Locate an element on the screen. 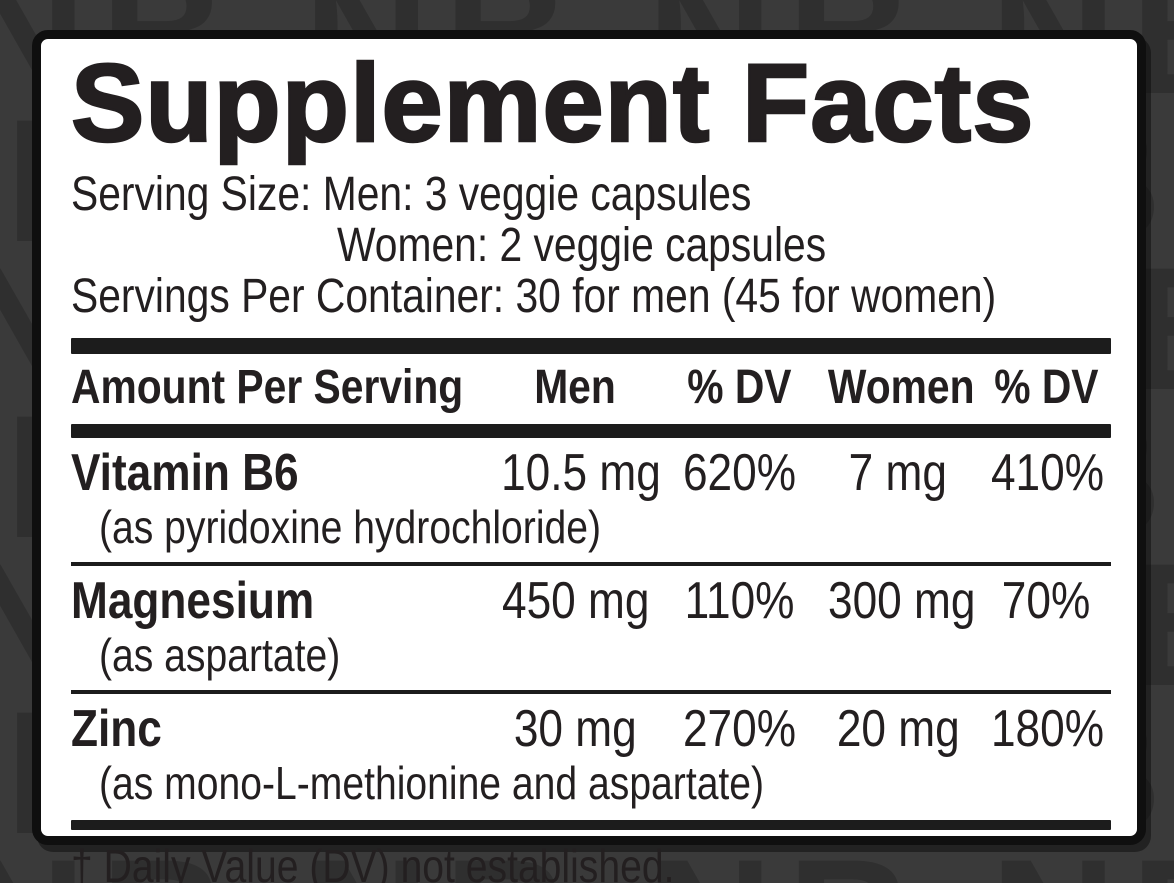 Image resolution: width=1174 pixels, height=883 pixels. nutrient-women-amount: 20 mg is located at coordinates (898, 729).